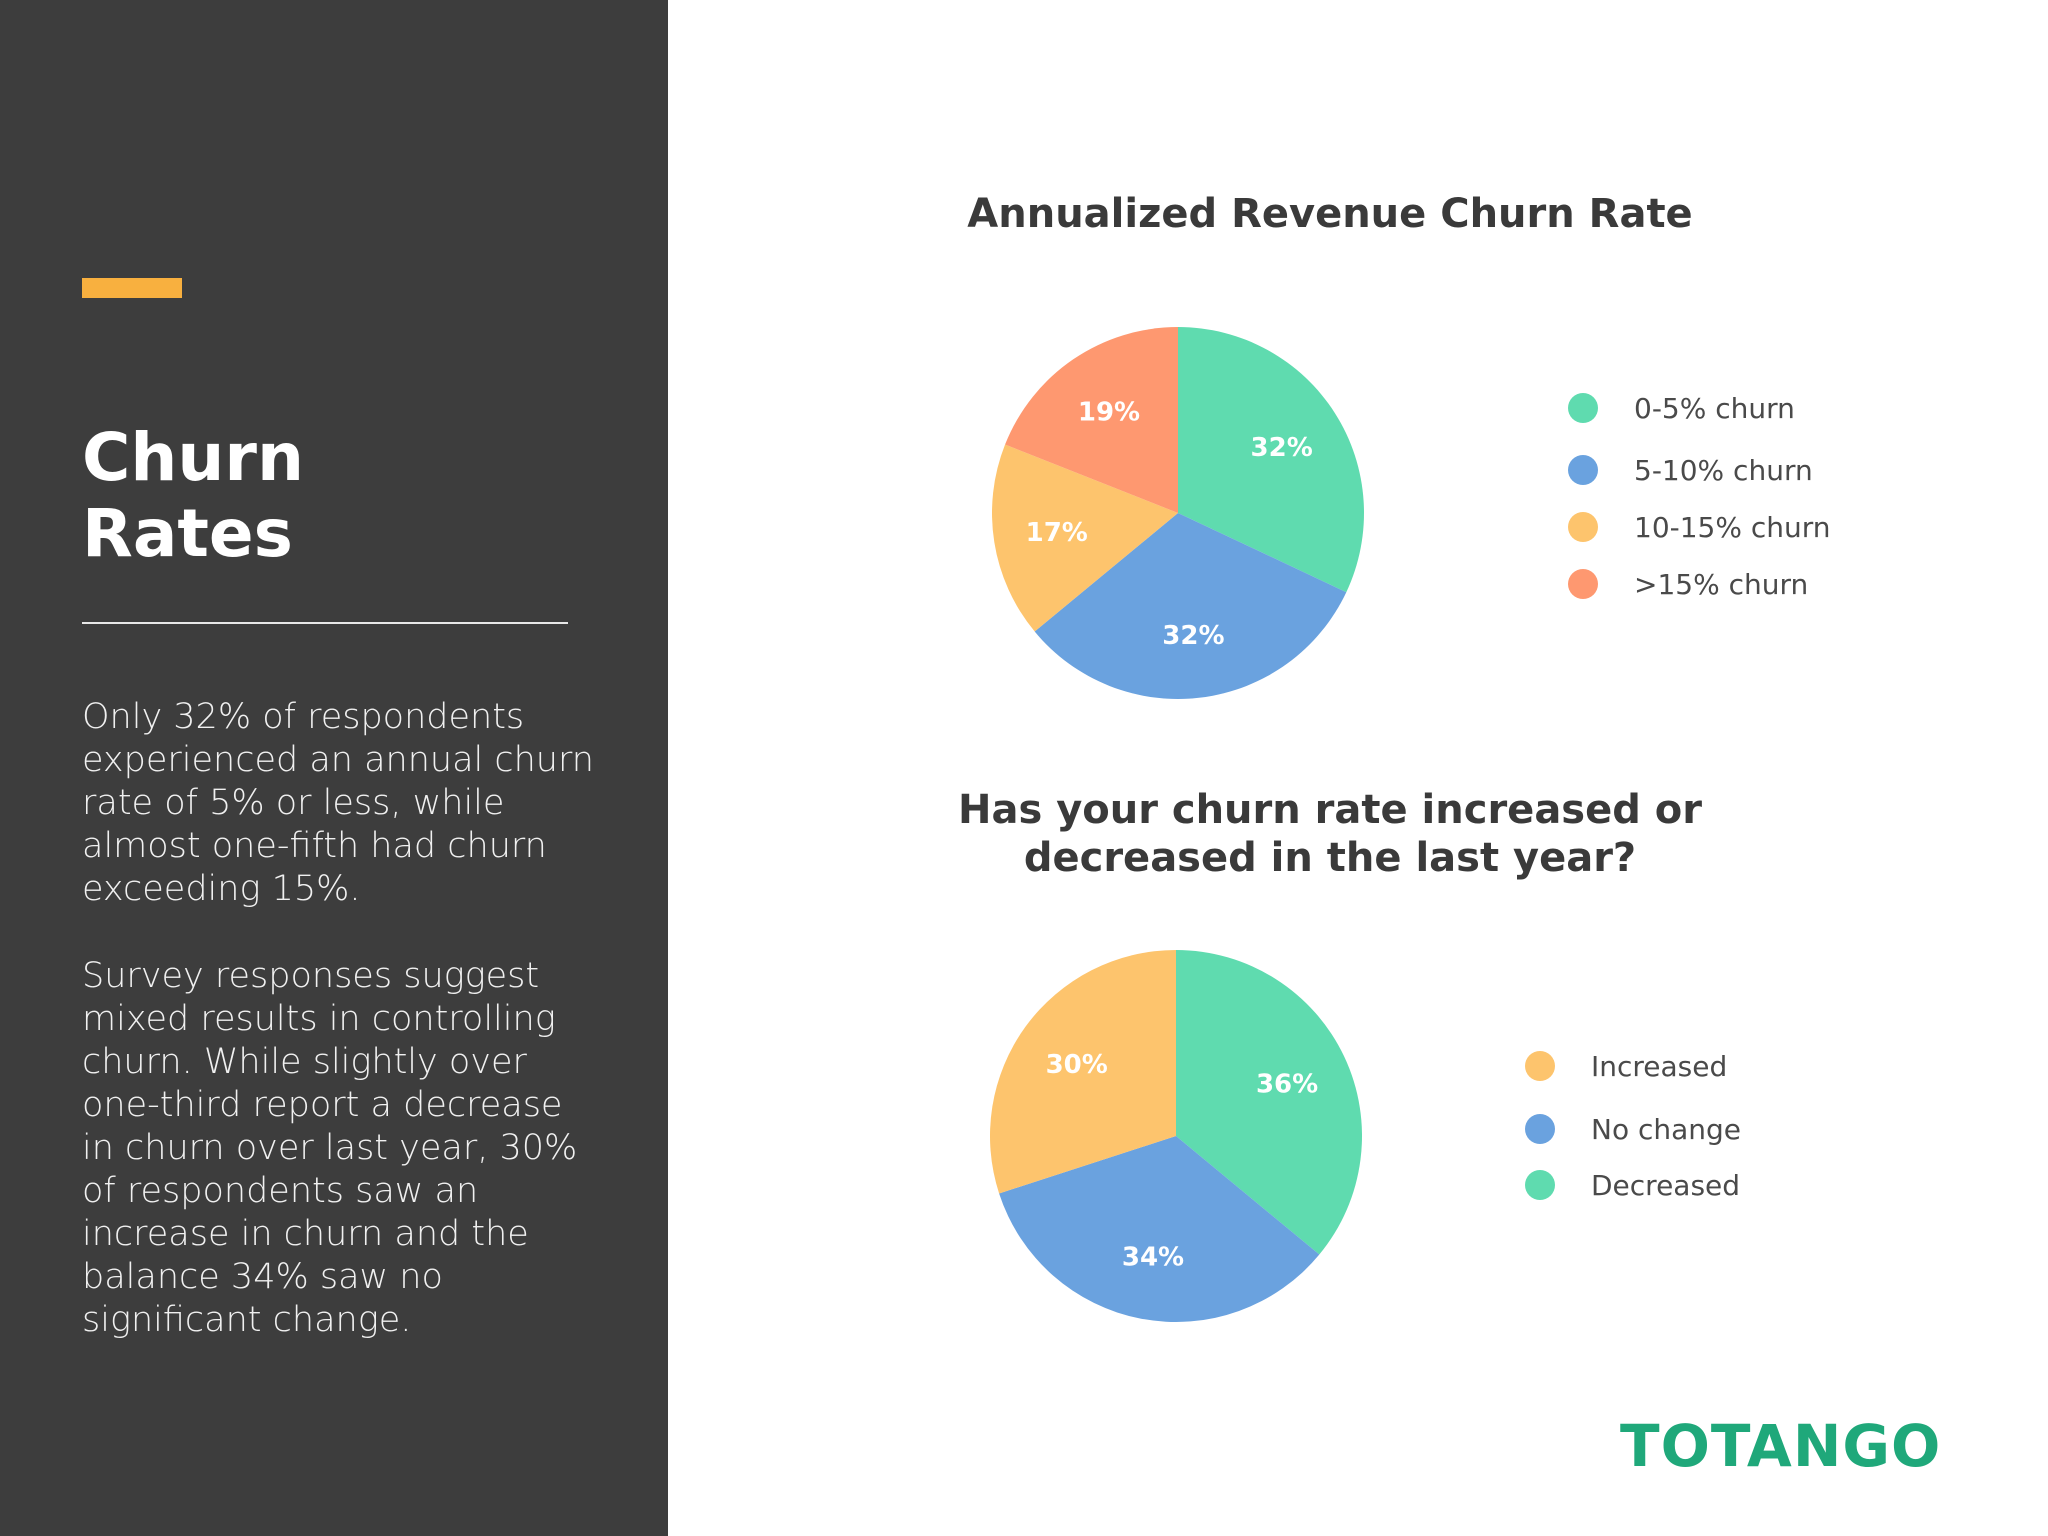 The height and width of the screenshot is (1536, 2048). Describe the element at coordinates (193, 457) in the screenshot. I see `slide-title-line-1: Churn` at that location.